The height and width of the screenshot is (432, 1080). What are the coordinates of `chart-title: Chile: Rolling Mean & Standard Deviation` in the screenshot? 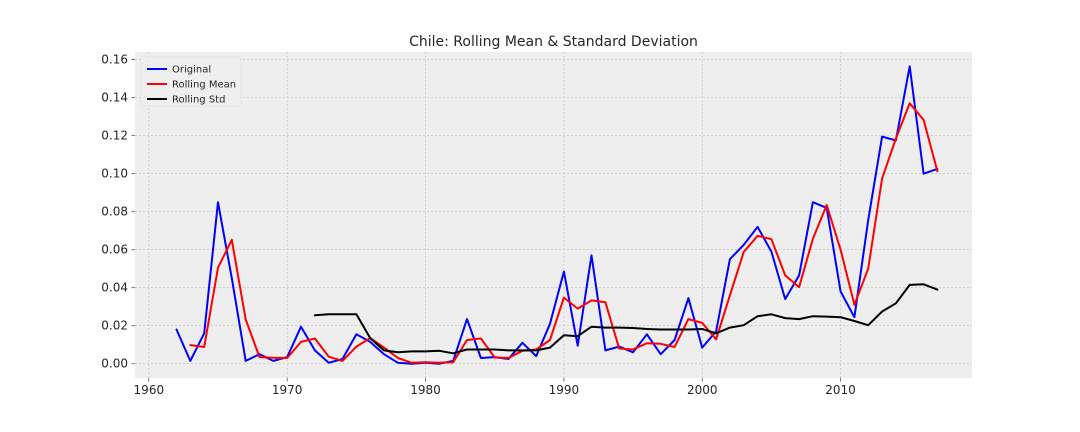 It's located at (553, 42).